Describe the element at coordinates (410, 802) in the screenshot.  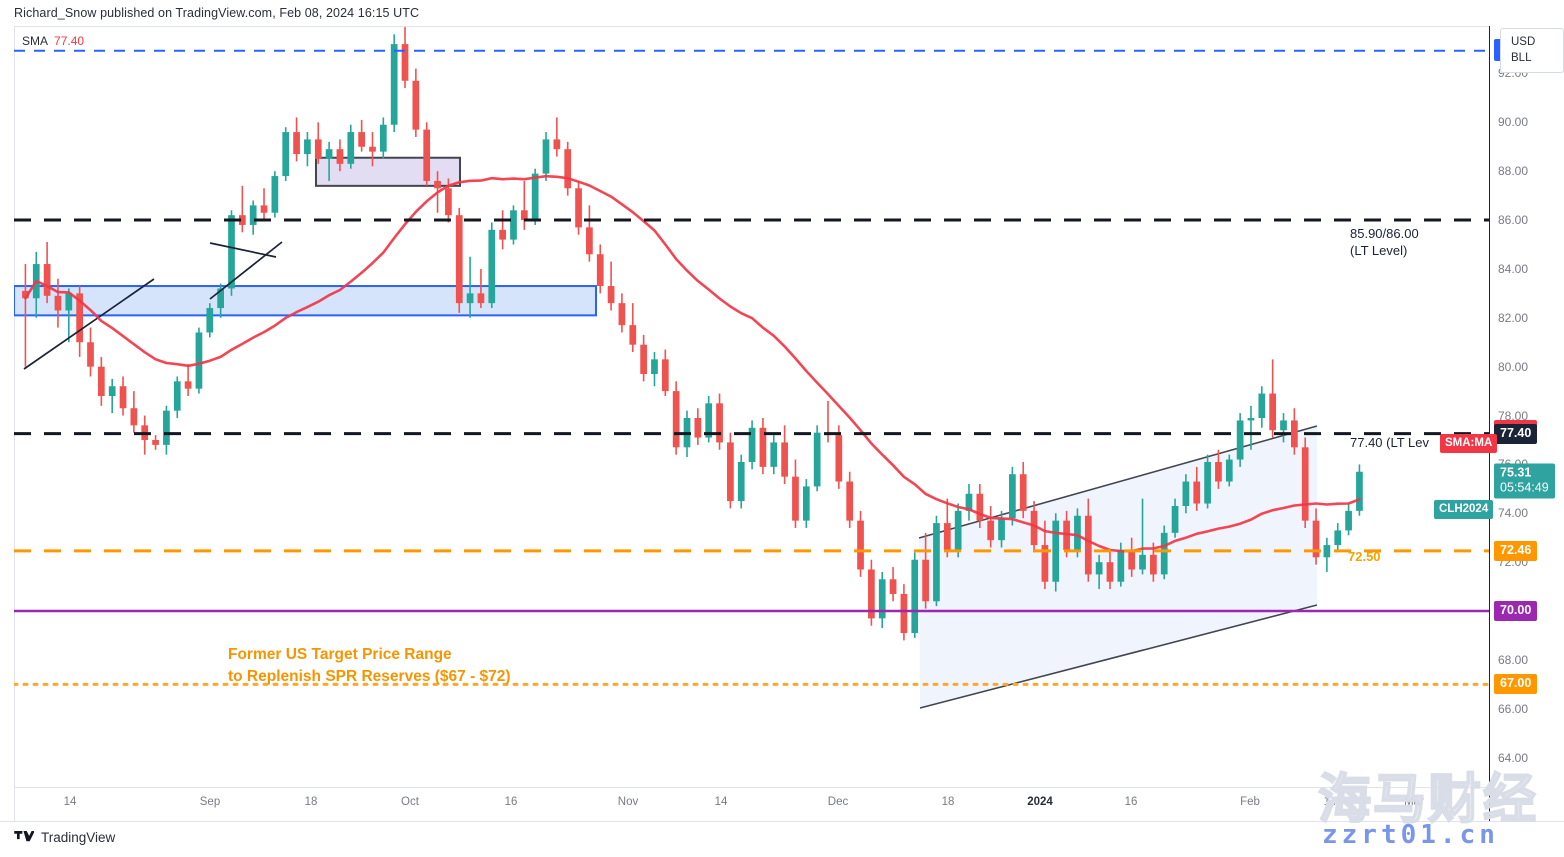
I see `time-tick: Oct` at that location.